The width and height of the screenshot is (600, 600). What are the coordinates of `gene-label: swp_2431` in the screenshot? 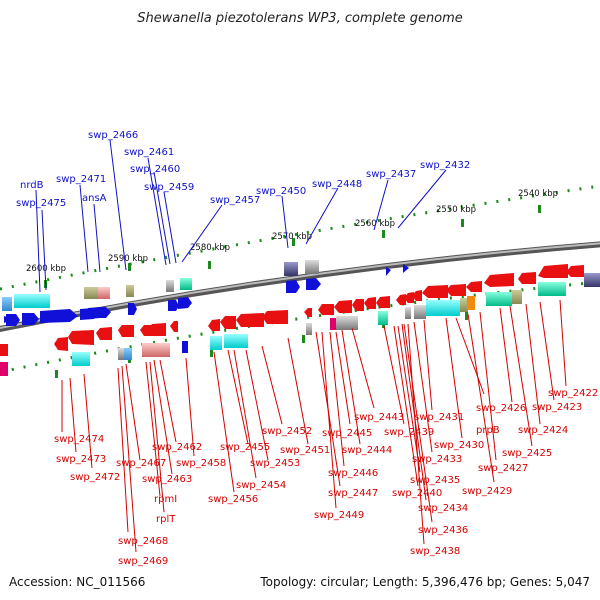 It's located at (439, 417).